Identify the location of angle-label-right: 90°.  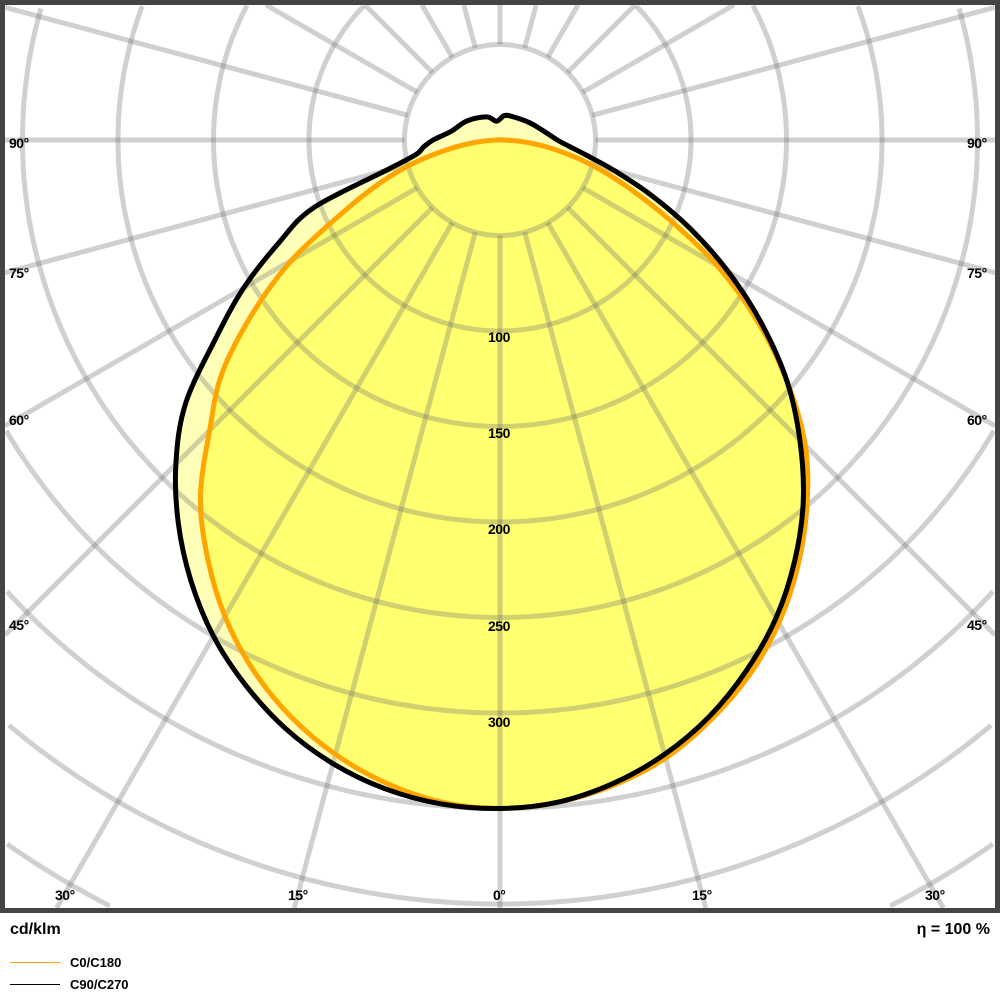
(977, 143).